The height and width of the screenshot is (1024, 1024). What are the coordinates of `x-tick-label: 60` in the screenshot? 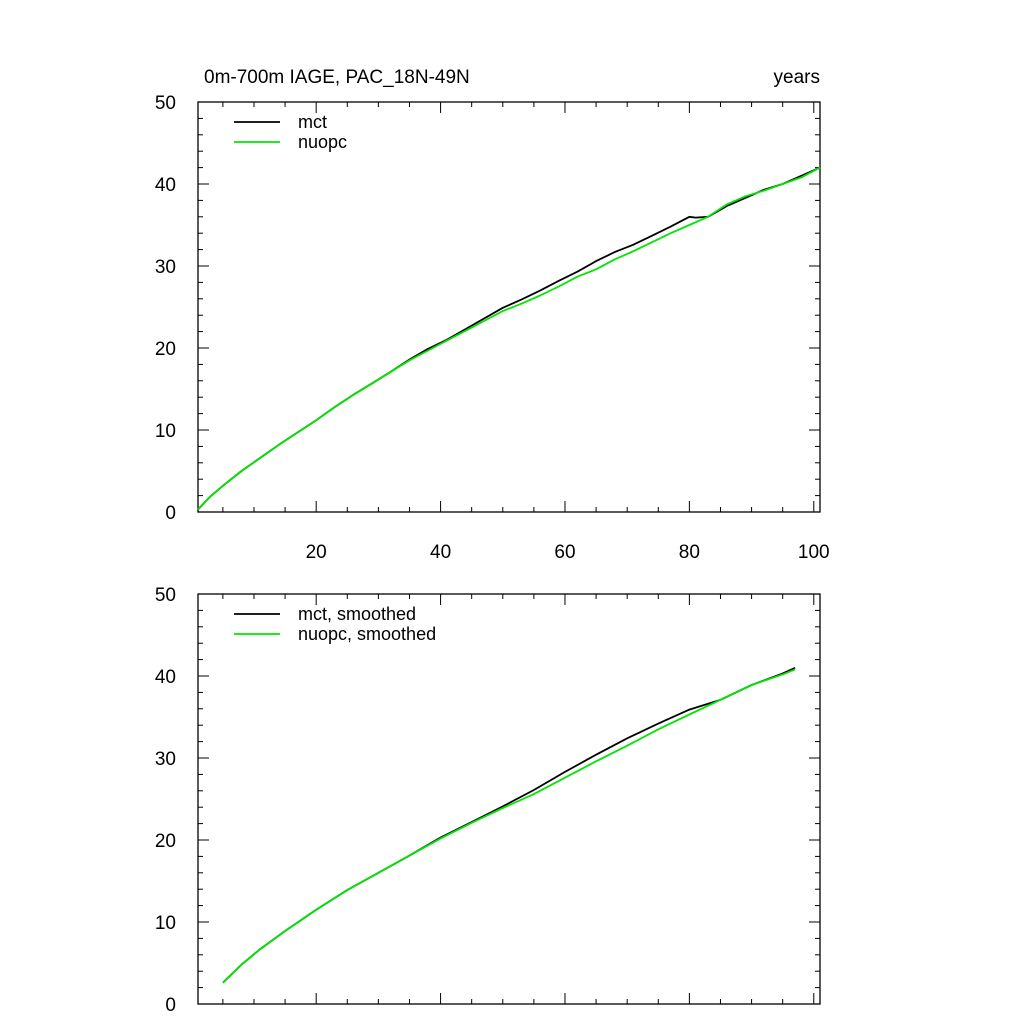 It's located at (564, 552).